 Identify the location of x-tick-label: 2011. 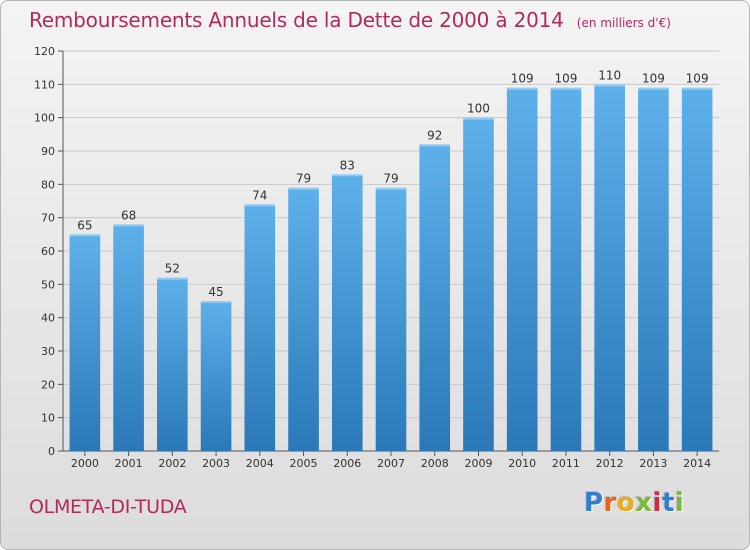
(566, 463).